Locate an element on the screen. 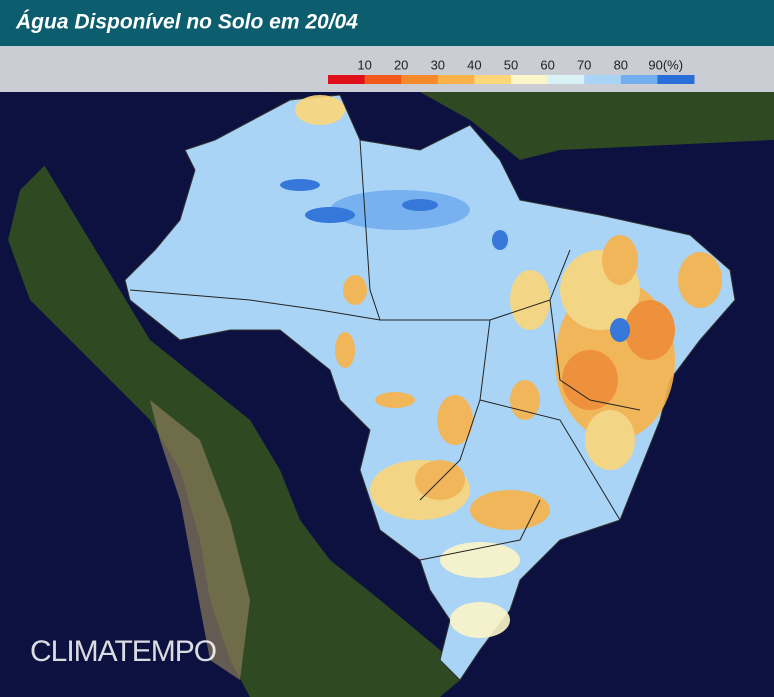 This screenshot has width=774, height=697. title: Água Disponível no Solo em 20/04 is located at coordinates (186, 22).